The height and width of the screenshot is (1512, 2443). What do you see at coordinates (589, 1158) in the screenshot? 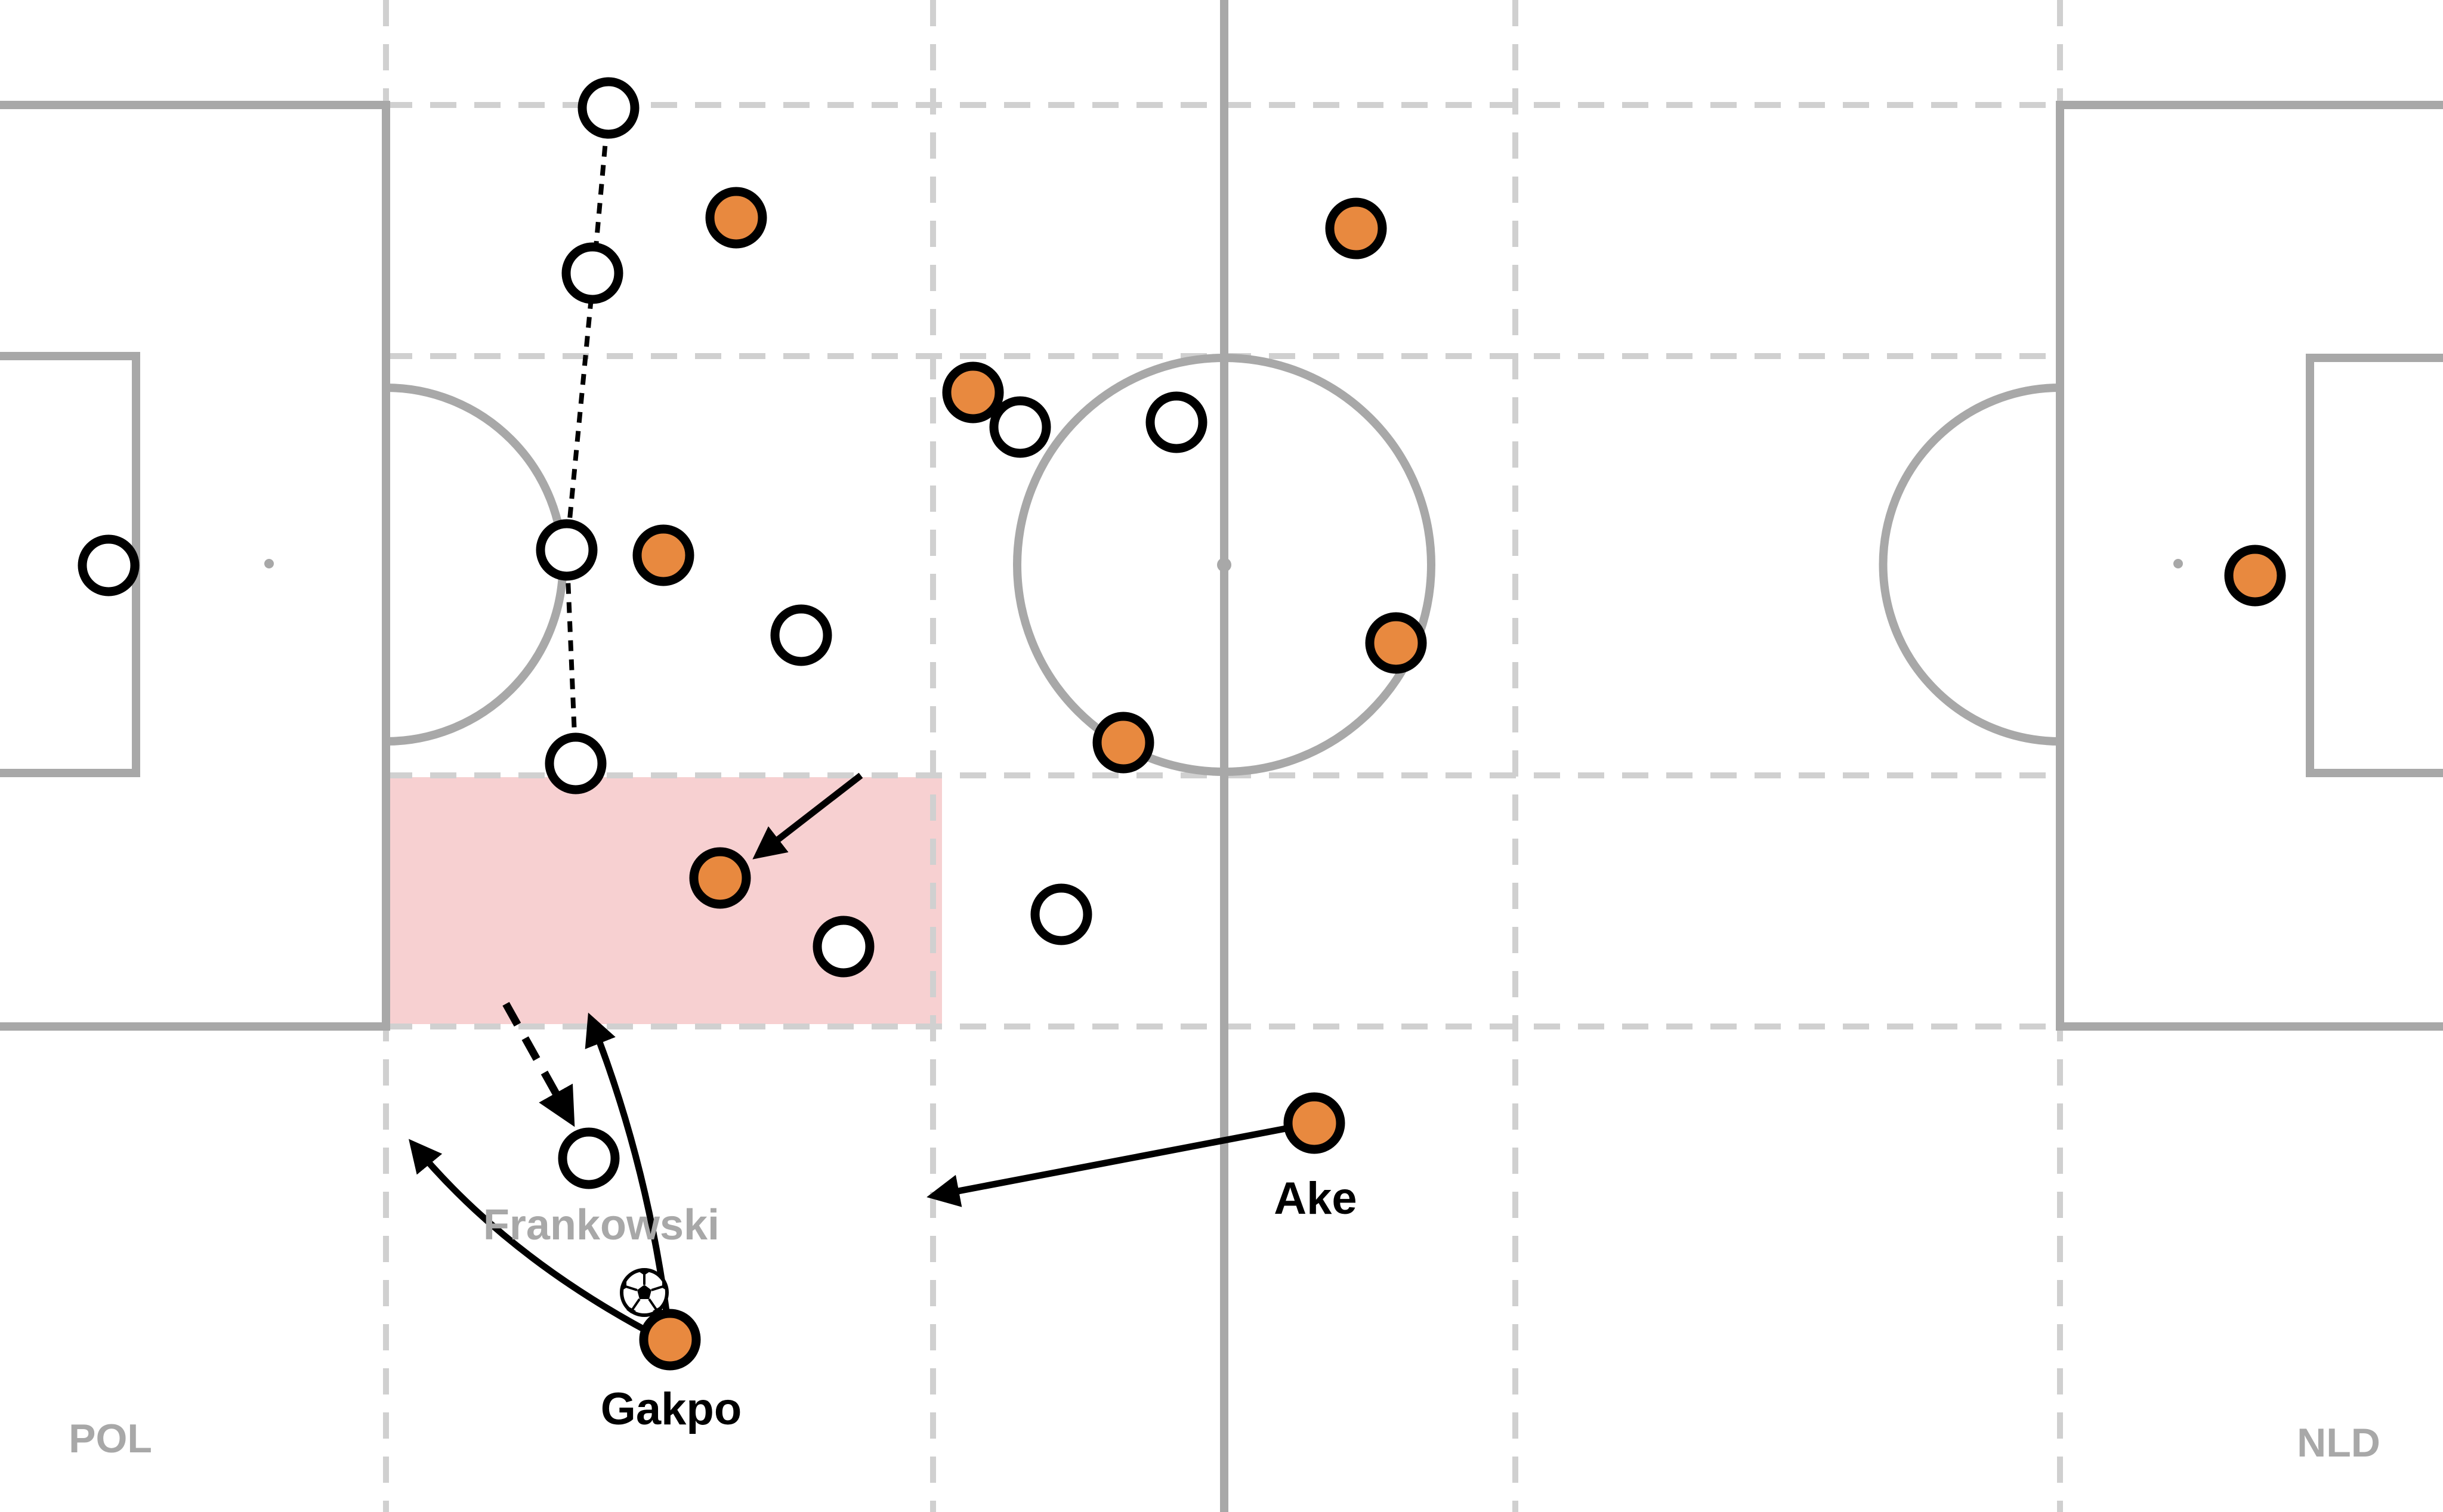
I see `pol-player-frankowski` at bounding box center [589, 1158].